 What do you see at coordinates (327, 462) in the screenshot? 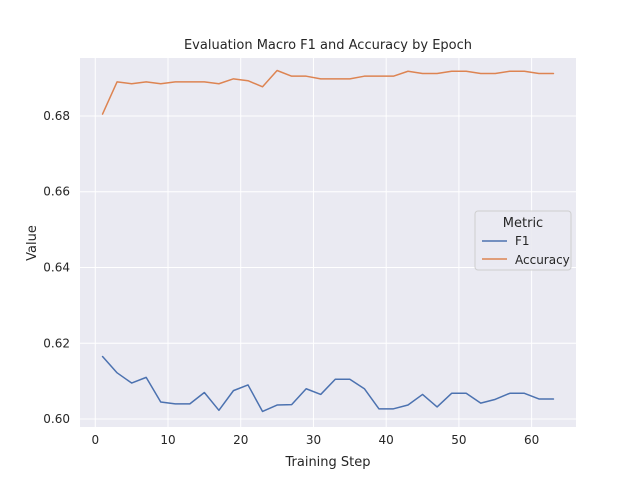
I see `x-axis-label: Training Step` at bounding box center [327, 462].